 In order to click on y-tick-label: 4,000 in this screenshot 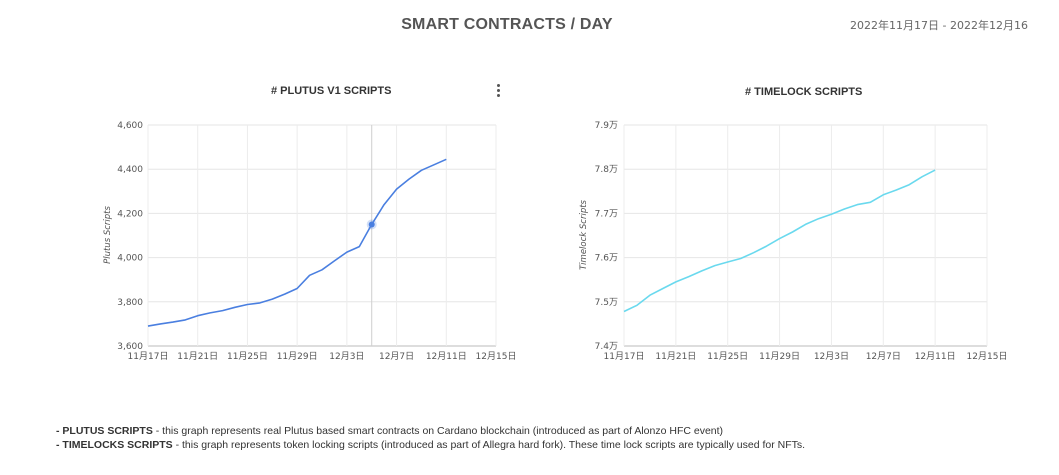, I will do `click(130, 259)`.